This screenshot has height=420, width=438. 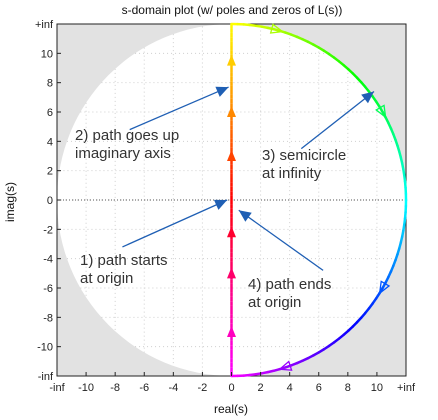 I want to click on annotation-text: 3) semicircle, so click(x=304, y=155).